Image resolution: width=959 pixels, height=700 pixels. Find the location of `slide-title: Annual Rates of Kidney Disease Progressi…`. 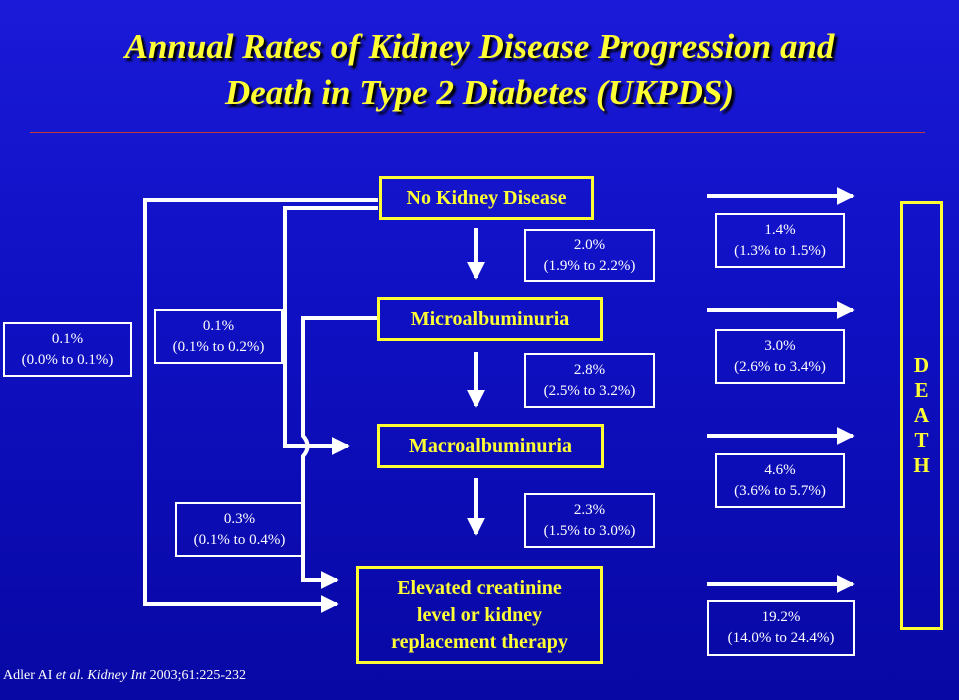

slide-title: Annual Rates of Kidney Disease Progressi… is located at coordinates (479, 70).